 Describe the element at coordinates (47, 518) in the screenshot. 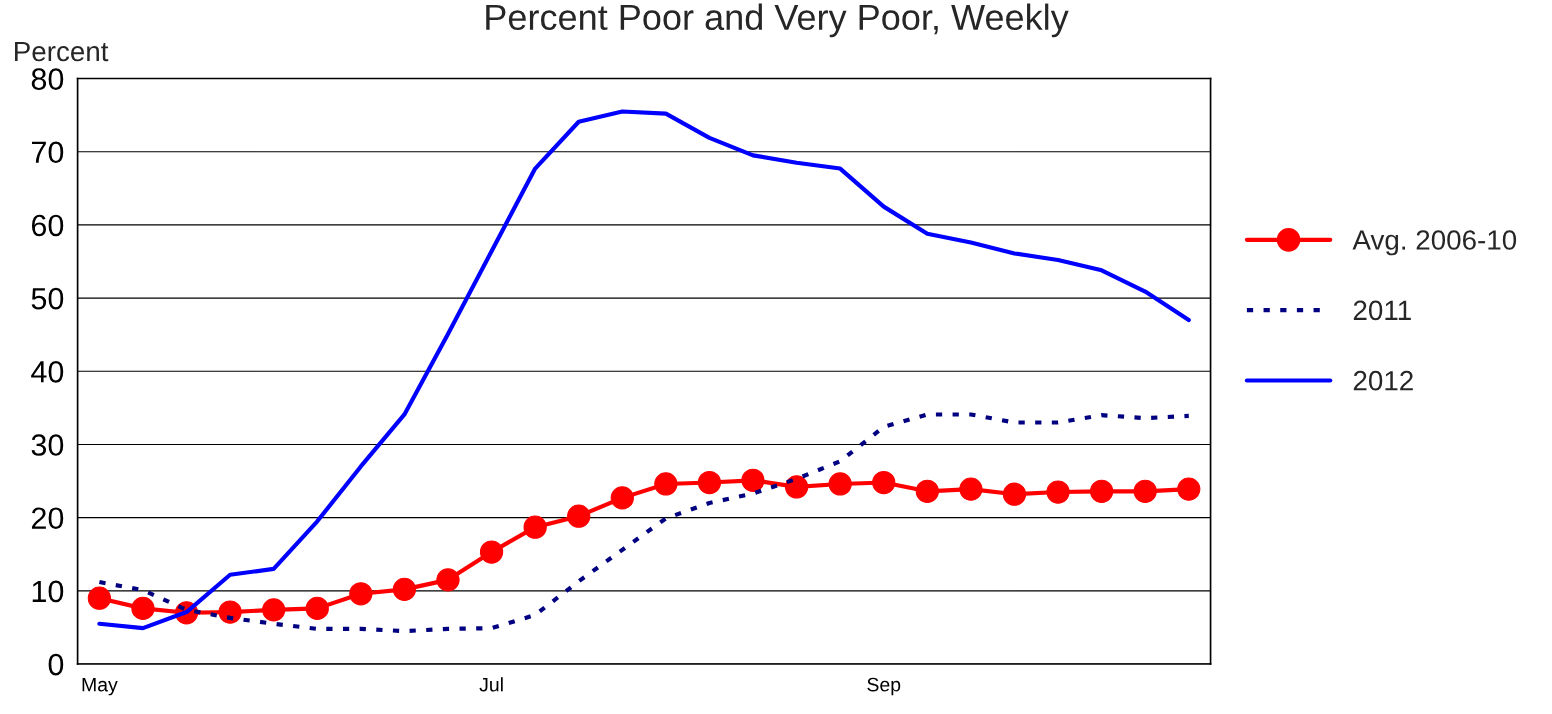

I see `y-tick-label: 20` at that location.